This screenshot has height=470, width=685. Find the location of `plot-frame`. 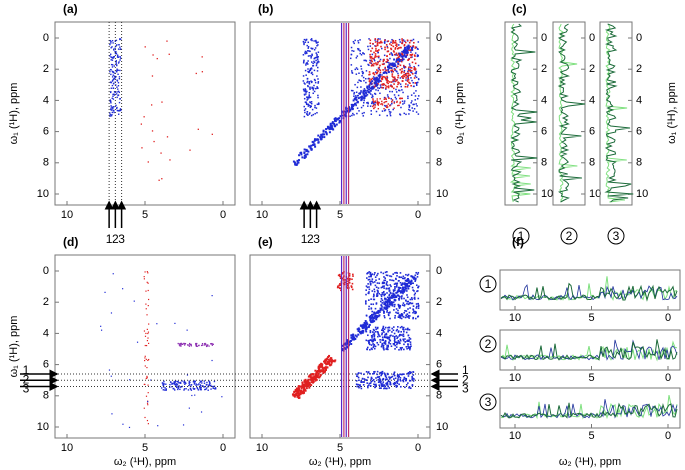

plot-frame is located at coordinates (145, 346).